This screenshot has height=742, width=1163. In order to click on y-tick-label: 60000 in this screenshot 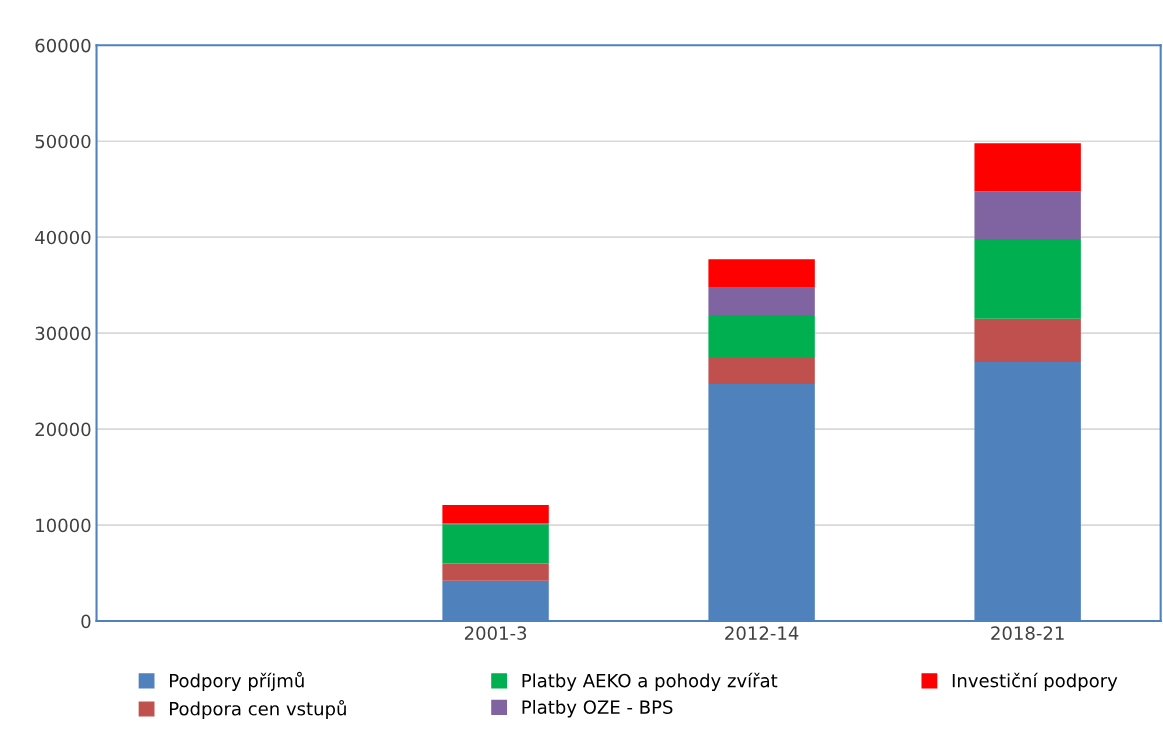, I will do `click(63, 45)`.